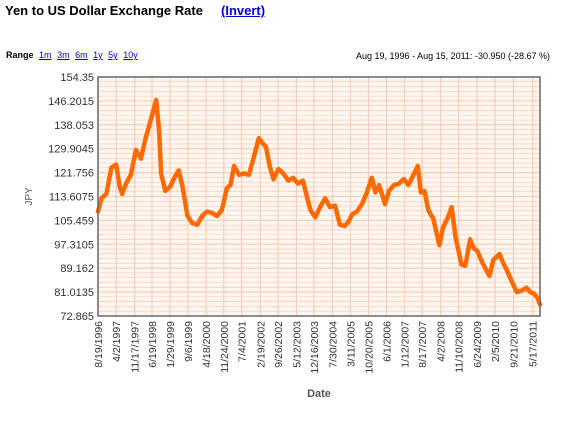  What do you see at coordinates (153, 344) in the screenshot?
I see `x-tick-label: 6/19/1998` at bounding box center [153, 344].